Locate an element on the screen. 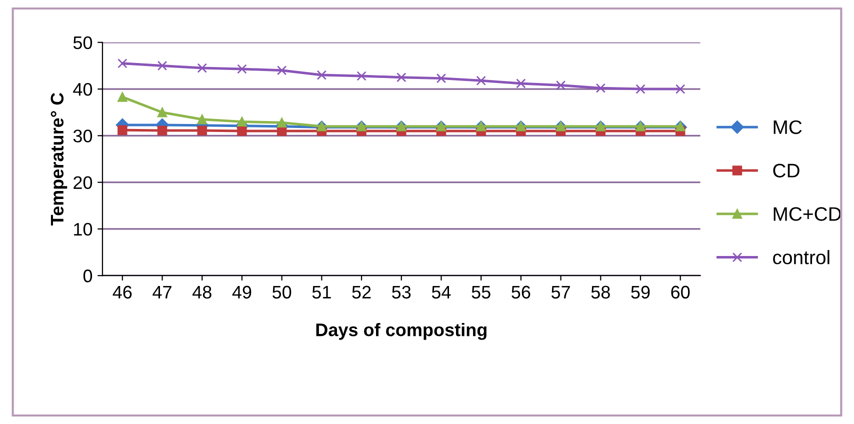  legend-label: MC is located at coordinates (788, 127).